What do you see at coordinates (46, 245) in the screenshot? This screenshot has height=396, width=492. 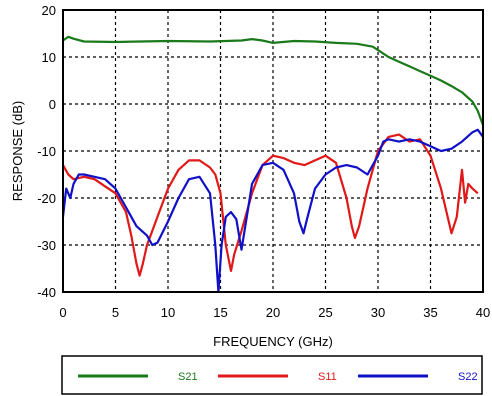 I see `y-tick-label: -30` at bounding box center [46, 245].